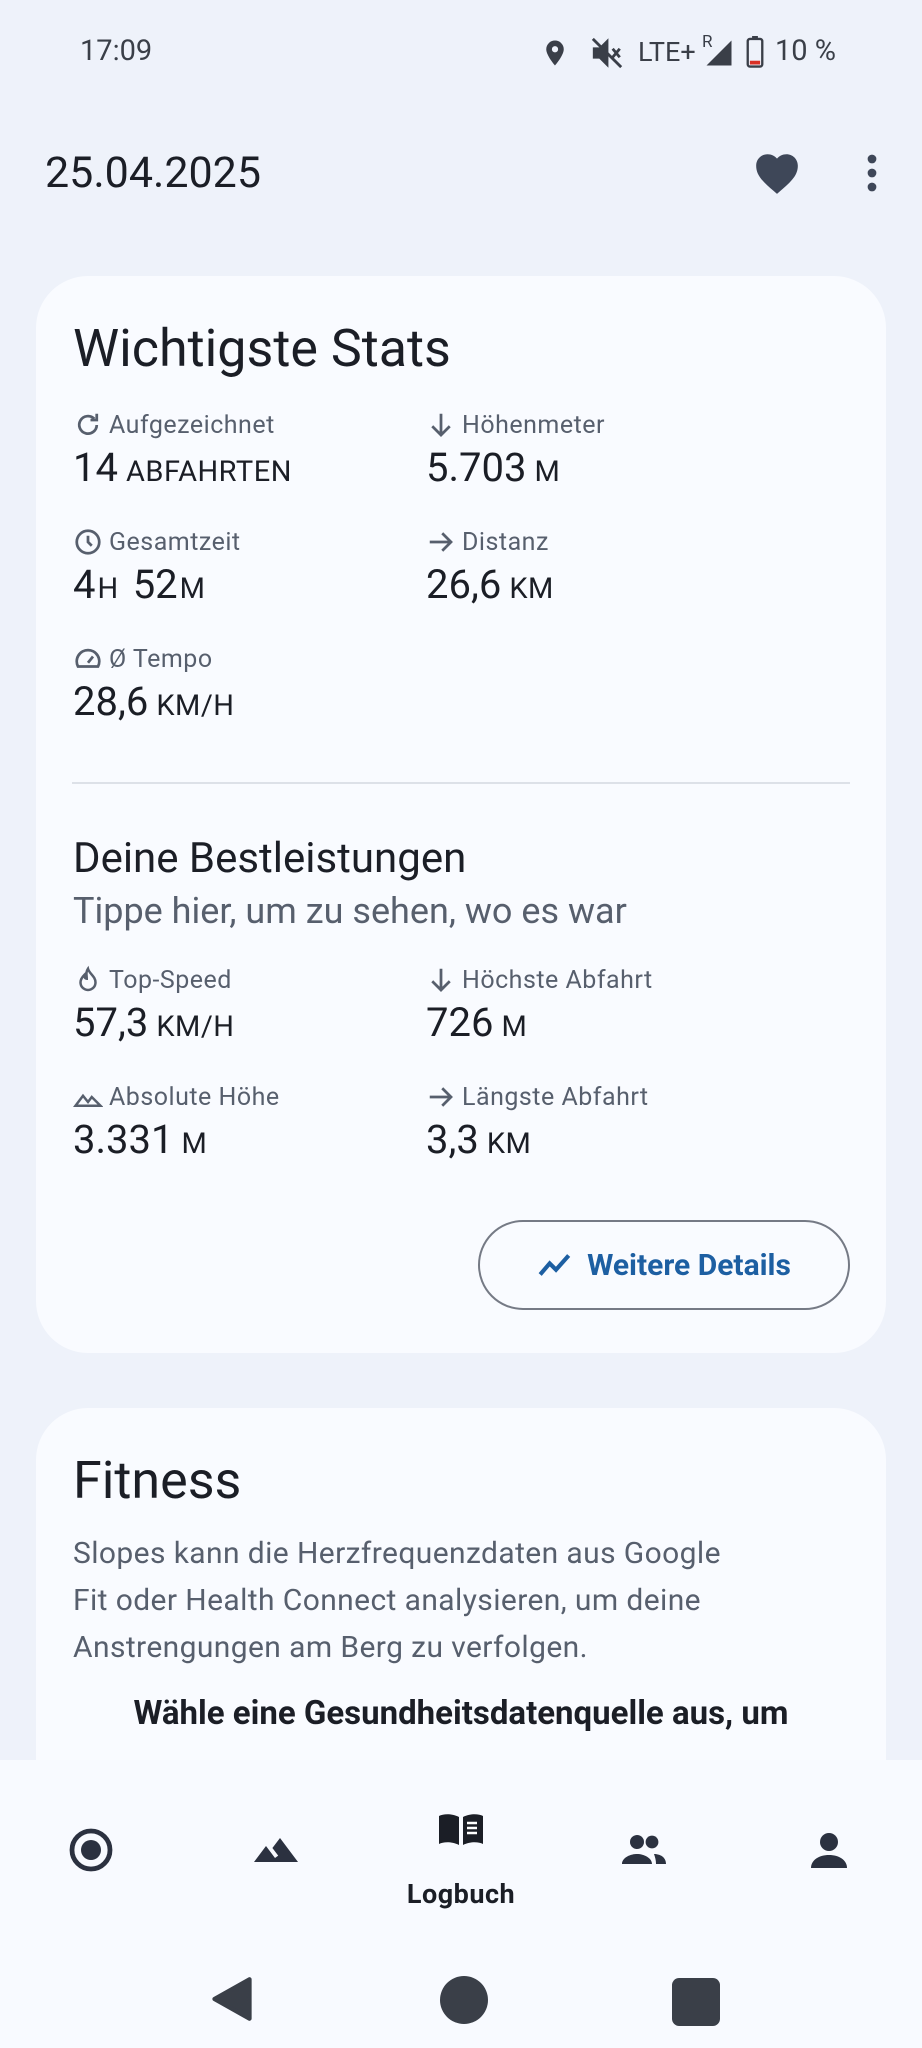 This screenshot has height=2048, width=922. I want to click on stat-label: Längste Abfahrt, so click(537, 1097).